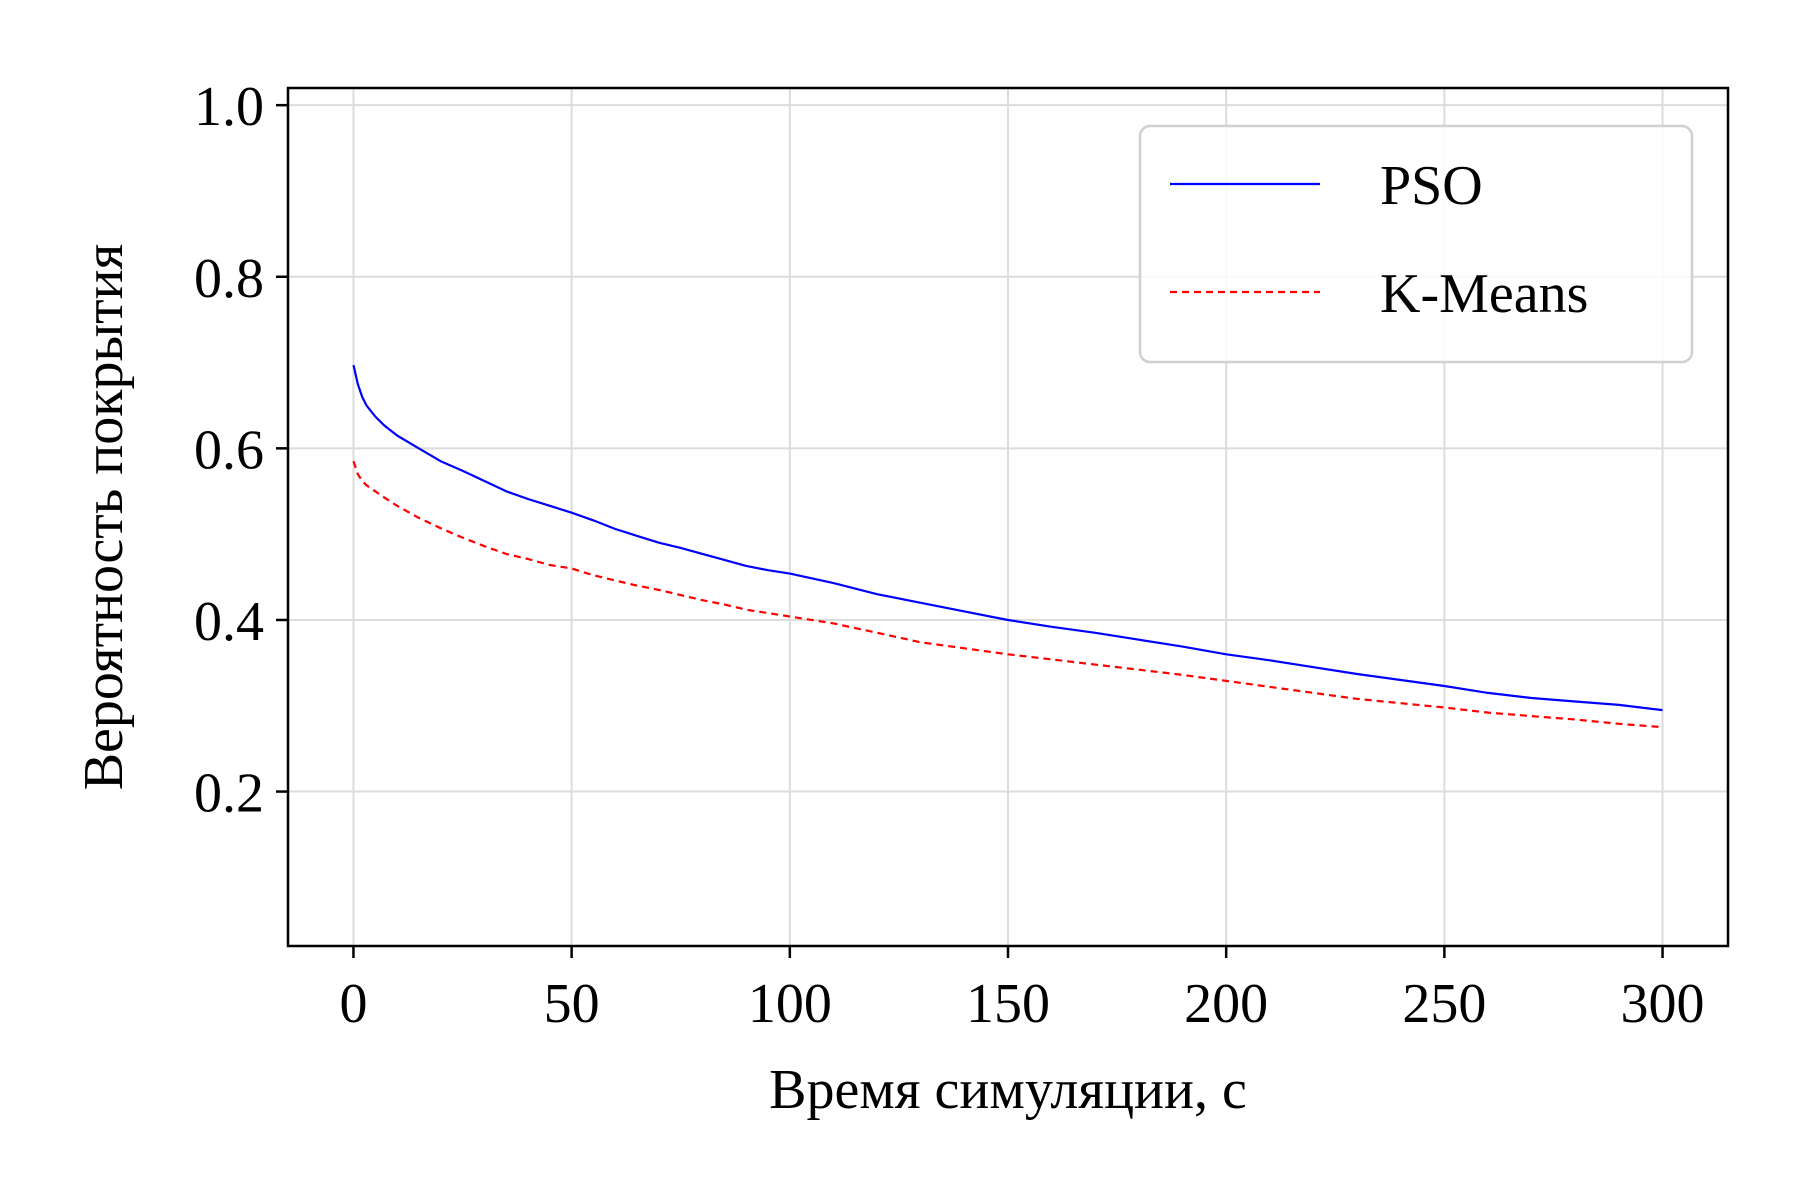 The width and height of the screenshot is (1800, 1200). Describe the element at coordinates (229, 794) in the screenshot. I see `y-tick-label: 0.2` at that location.